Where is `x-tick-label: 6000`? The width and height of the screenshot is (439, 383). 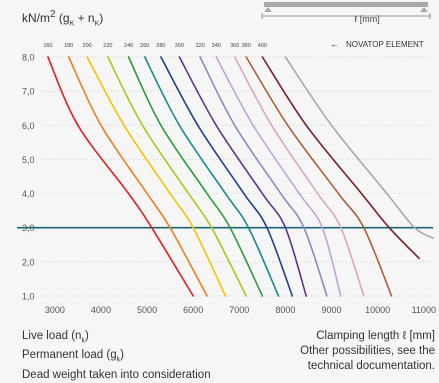
x-tick-label: 6000 is located at coordinates (193, 310).